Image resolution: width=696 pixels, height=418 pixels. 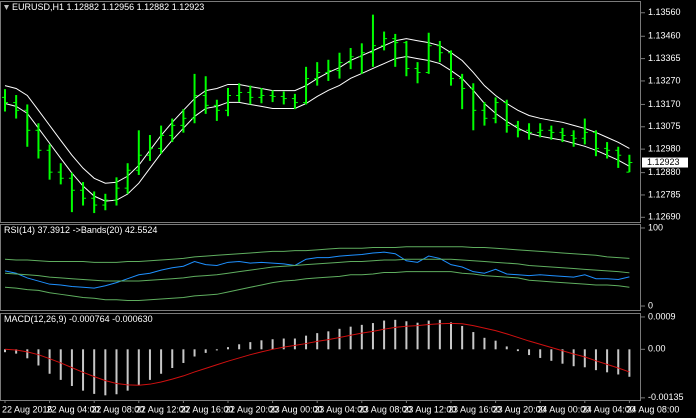 I want to click on macd-name: MACD(12,26,9), so click(x=35, y=319).